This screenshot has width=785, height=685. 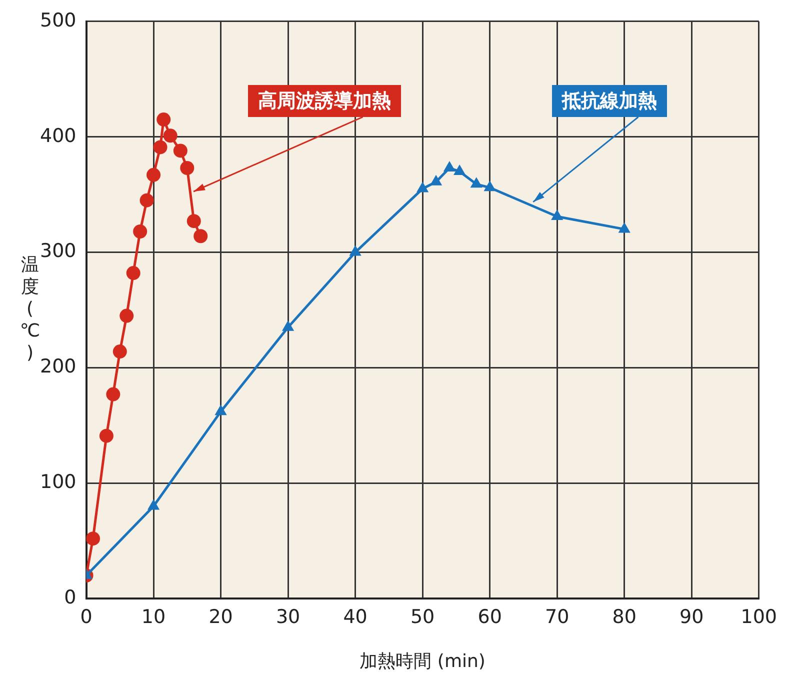 What do you see at coordinates (692, 617) in the screenshot?
I see `x-tick-label: 90` at bounding box center [692, 617].